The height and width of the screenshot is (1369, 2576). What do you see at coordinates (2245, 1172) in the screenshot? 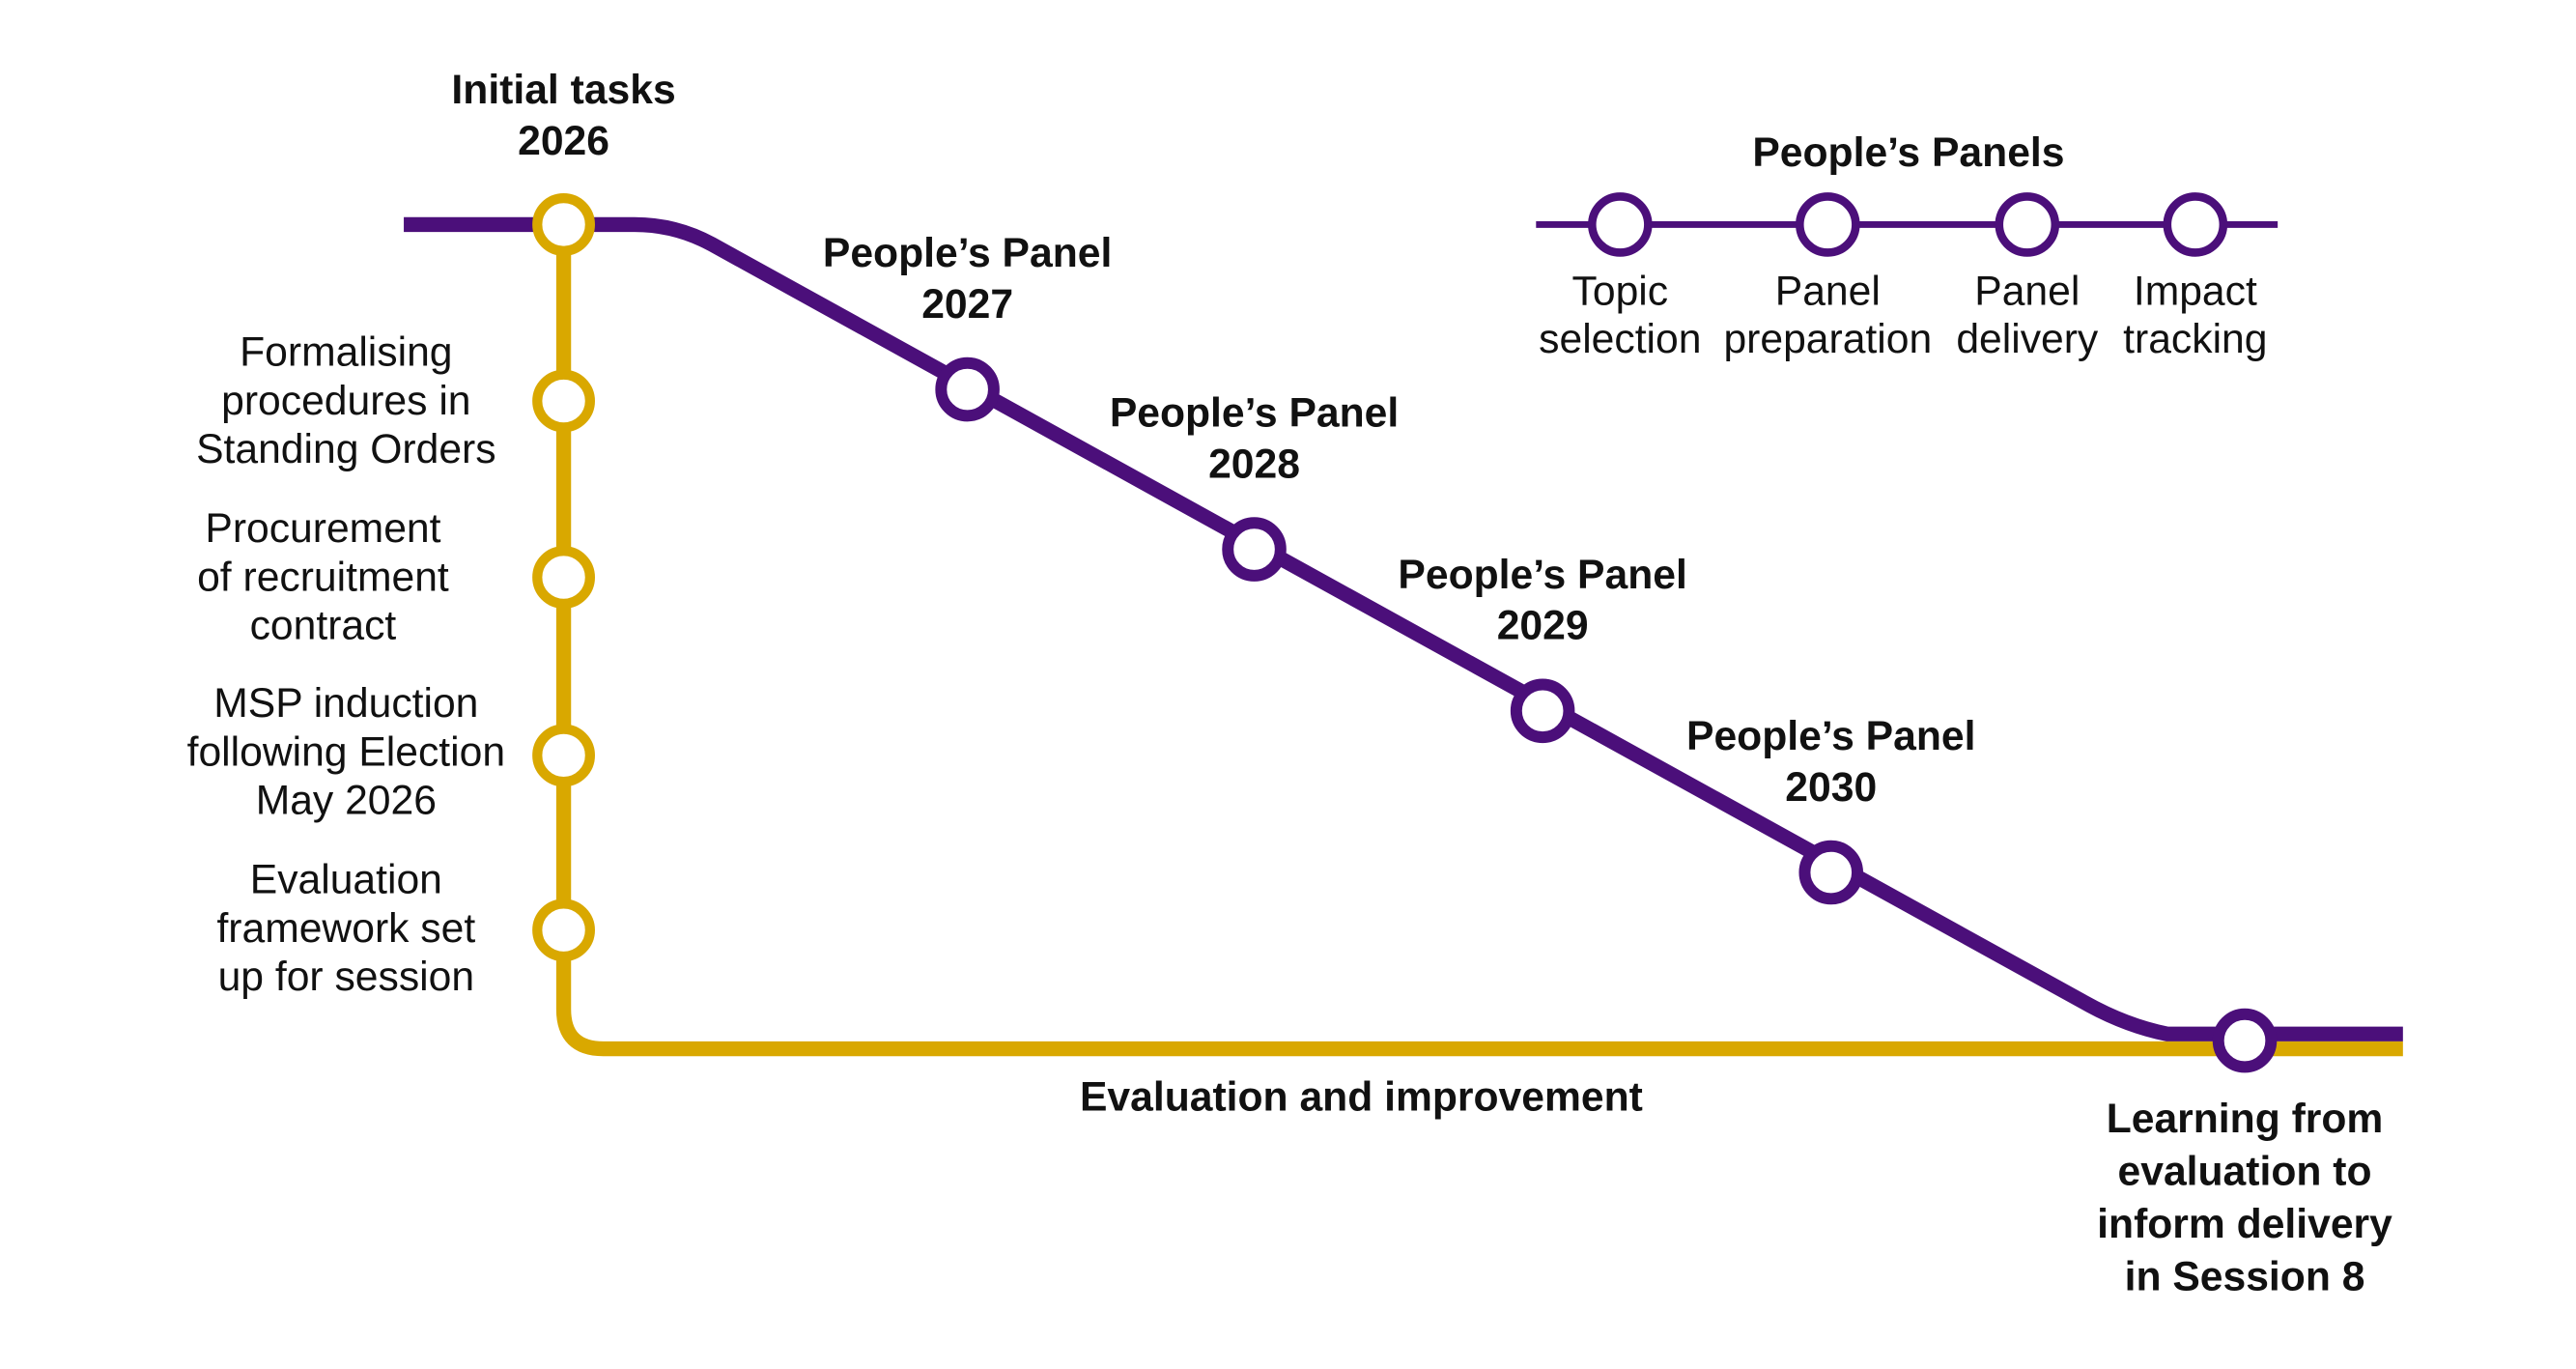
I see `end-label: evaluation to` at bounding box center [2245, 1172].